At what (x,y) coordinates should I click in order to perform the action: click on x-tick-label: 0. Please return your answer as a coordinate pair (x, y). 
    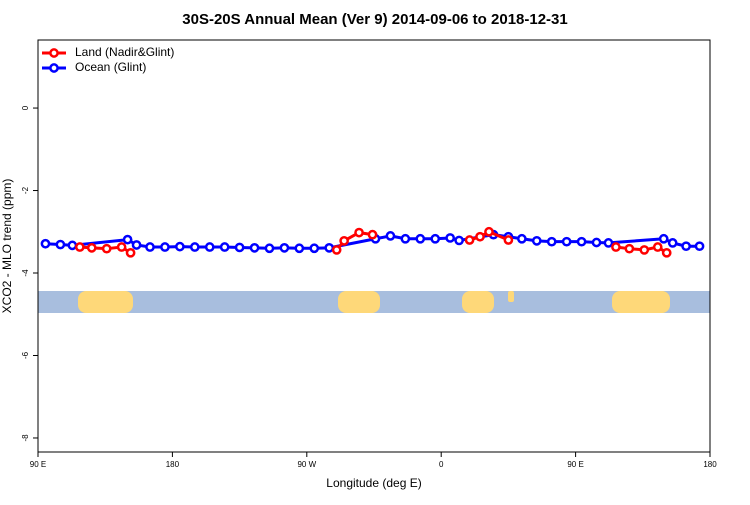
    Looking at the image, I should click on (441, 464).